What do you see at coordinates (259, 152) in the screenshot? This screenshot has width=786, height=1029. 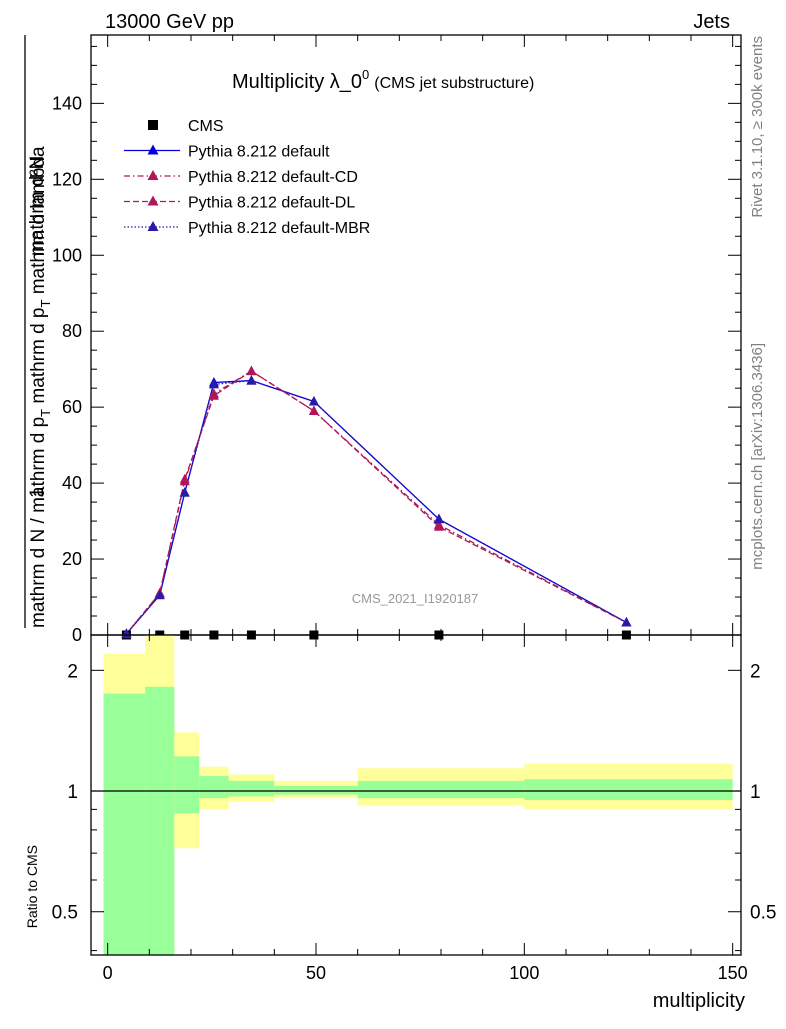 I see `legend-label: Pythia 8.212 default` at bounding box center [259, 152].